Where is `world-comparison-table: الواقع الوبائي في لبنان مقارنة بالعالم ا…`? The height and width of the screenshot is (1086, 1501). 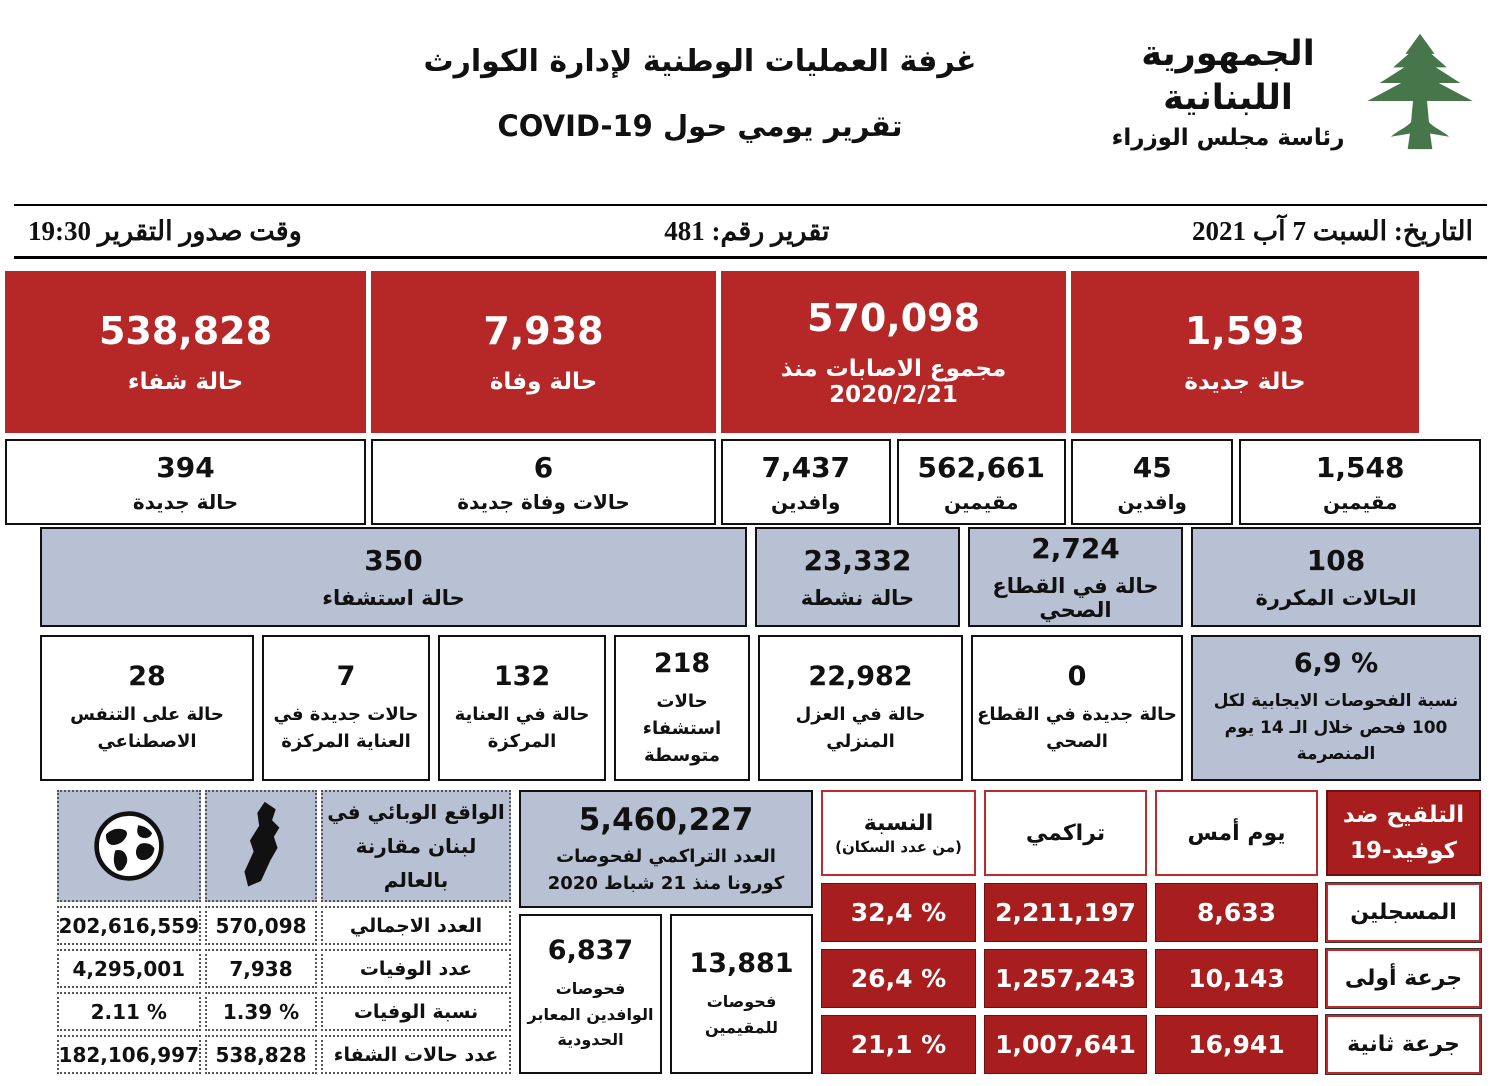
world-comparison-table: الواقع الوبائي في لبنان مقارنة بالعالم ا… is located at coordinates (283, 932).